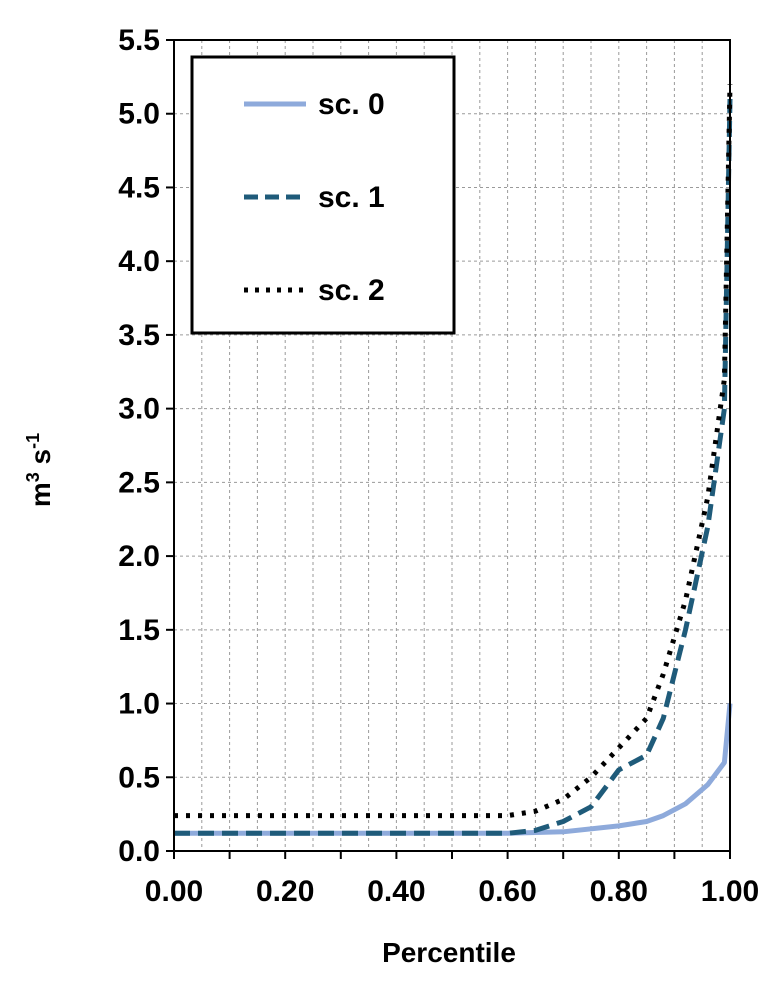 The height and width of the screenshot is (986, 782). I want to click on y-tick-label-7: 3.5, so click(139, 335).